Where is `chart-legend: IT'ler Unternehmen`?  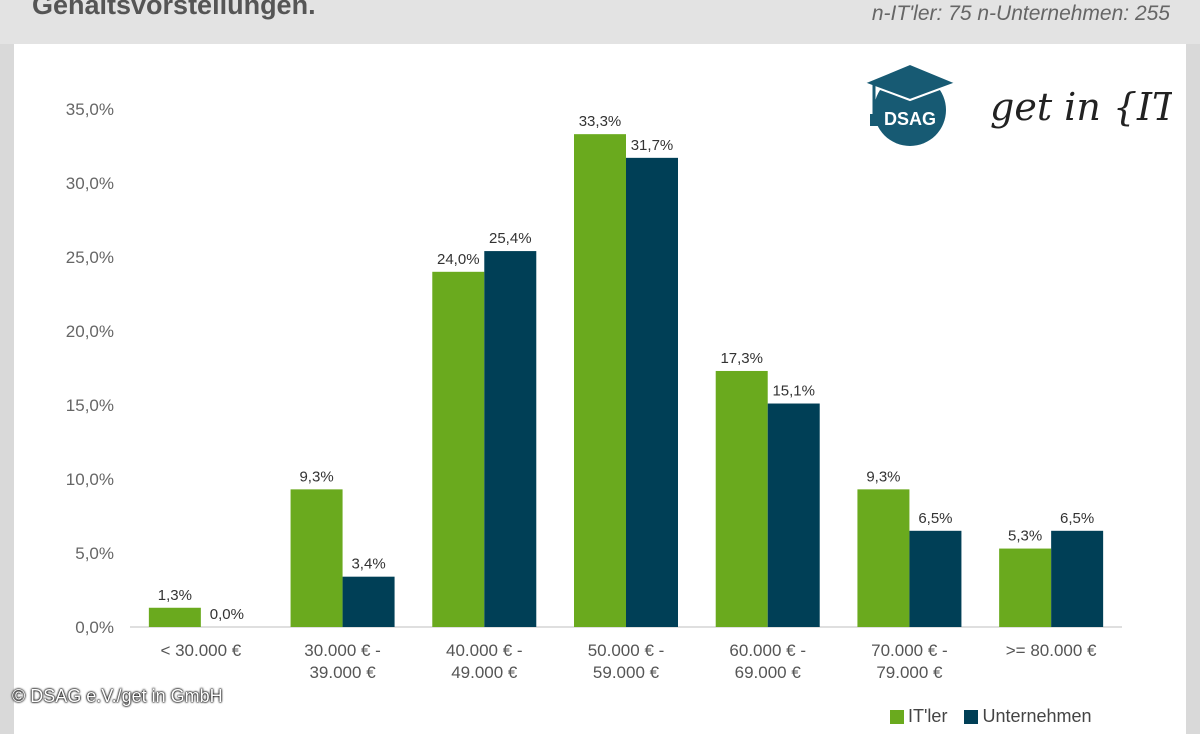 chart-legend: IT'ler Unternehmen is located at coordinates (997, 716).